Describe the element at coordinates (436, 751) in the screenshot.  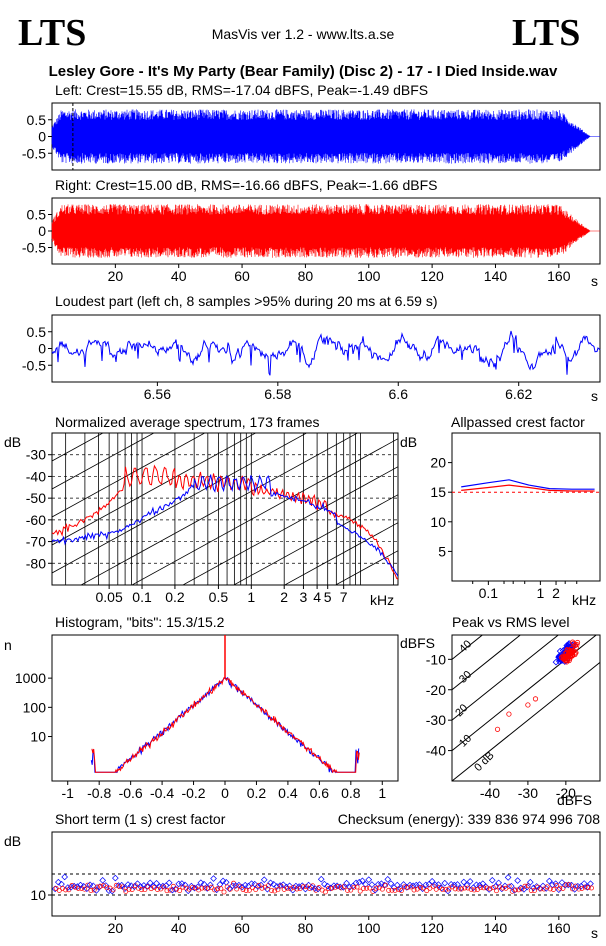
I see `peak-rms-y--40-label: -40` at that location.